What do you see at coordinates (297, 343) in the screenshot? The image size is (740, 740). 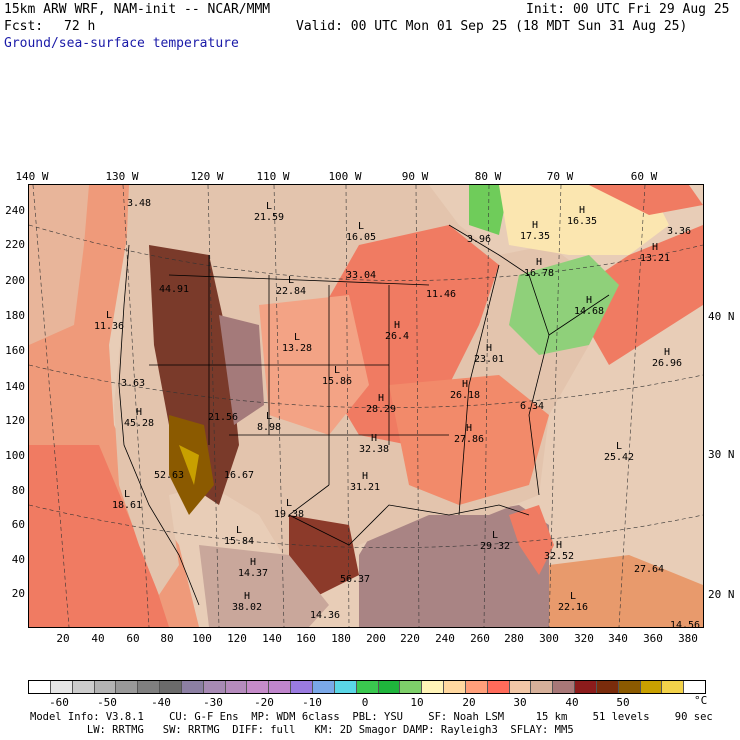 I see `map-value-label: L 13.28` at bounding box center [297, 343].